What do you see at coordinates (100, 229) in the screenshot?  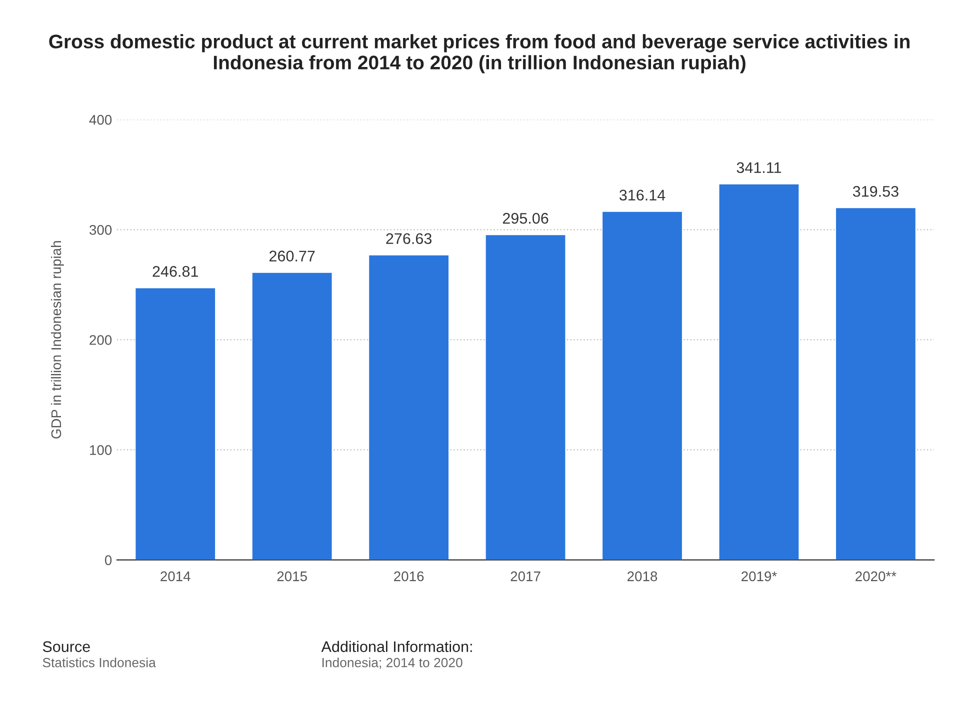 I see `y-tick-label: 300` at bounding box center [100, 229].